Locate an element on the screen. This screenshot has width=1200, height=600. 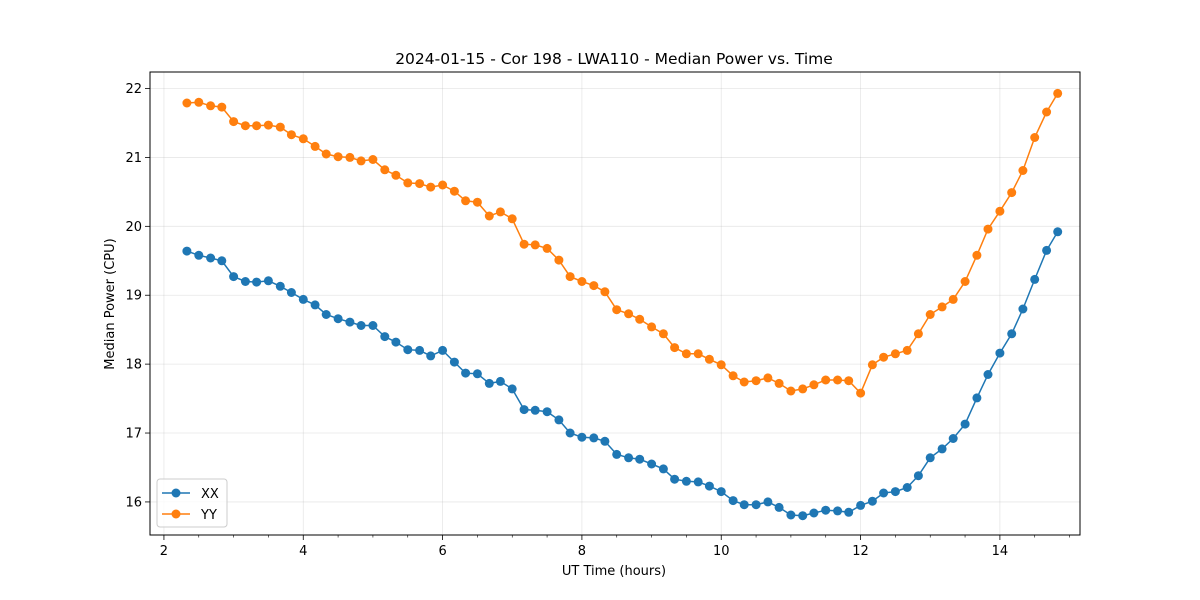
x-tick-label: 6 is located at coordinates (442, 551).